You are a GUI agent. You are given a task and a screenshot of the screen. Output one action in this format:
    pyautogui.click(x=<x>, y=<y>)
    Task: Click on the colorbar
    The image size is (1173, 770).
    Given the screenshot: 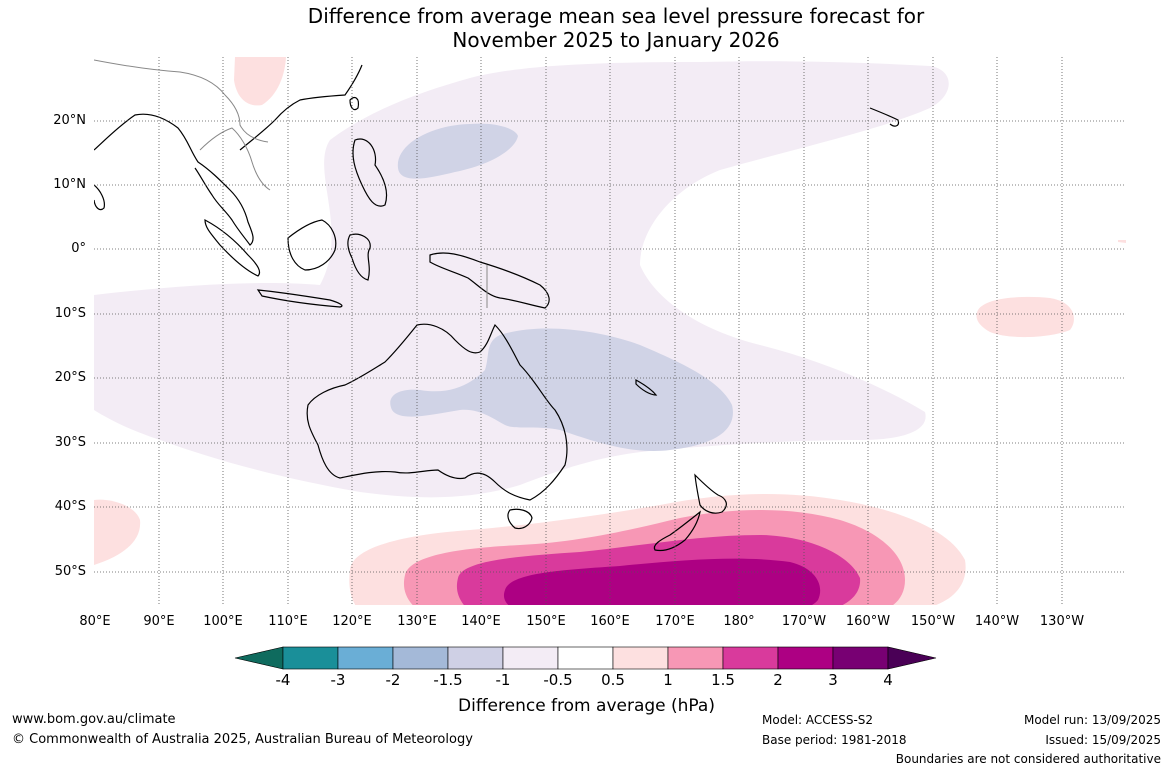 What is the action you would take?
    pyautogui.click(x=585, y=658)
    